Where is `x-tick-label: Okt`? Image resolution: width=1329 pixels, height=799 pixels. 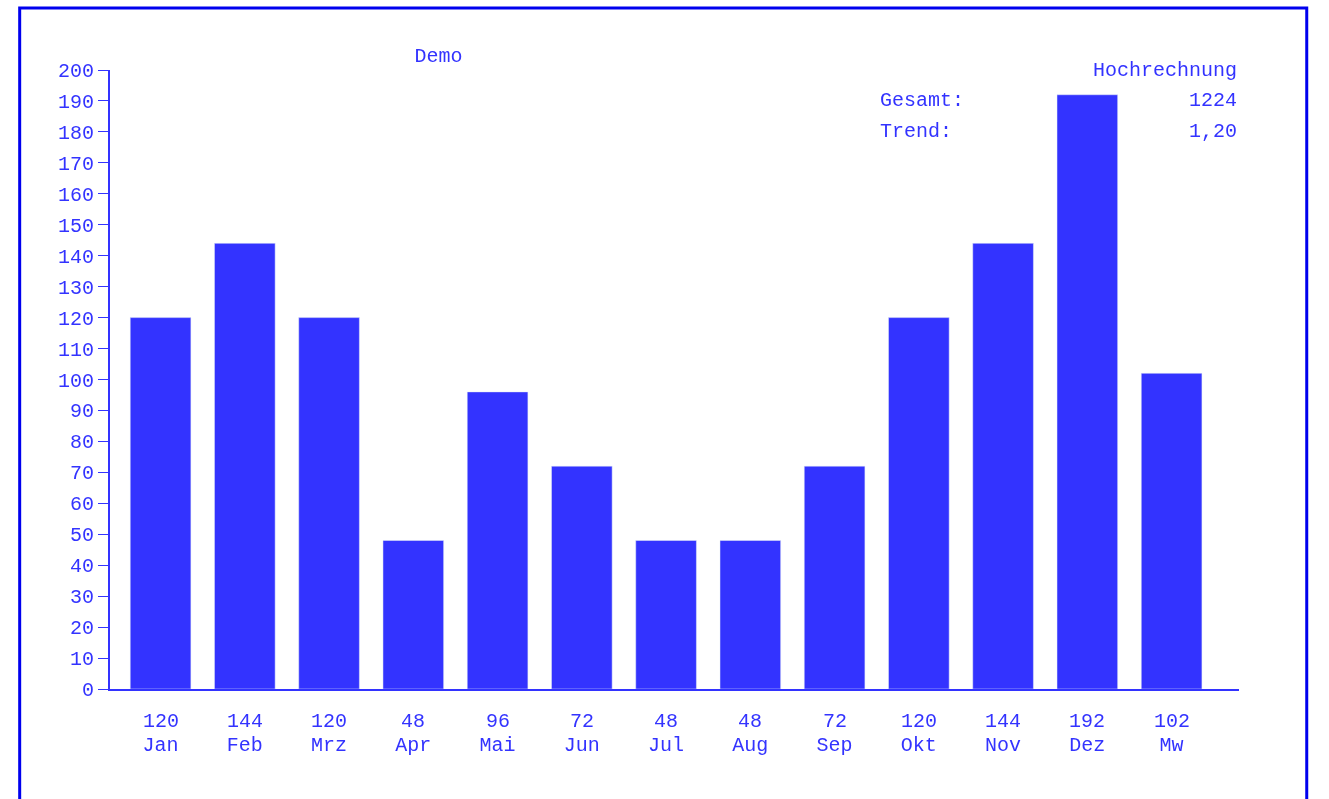
x-tick-label: Okt is located at coordinates (918, 745).